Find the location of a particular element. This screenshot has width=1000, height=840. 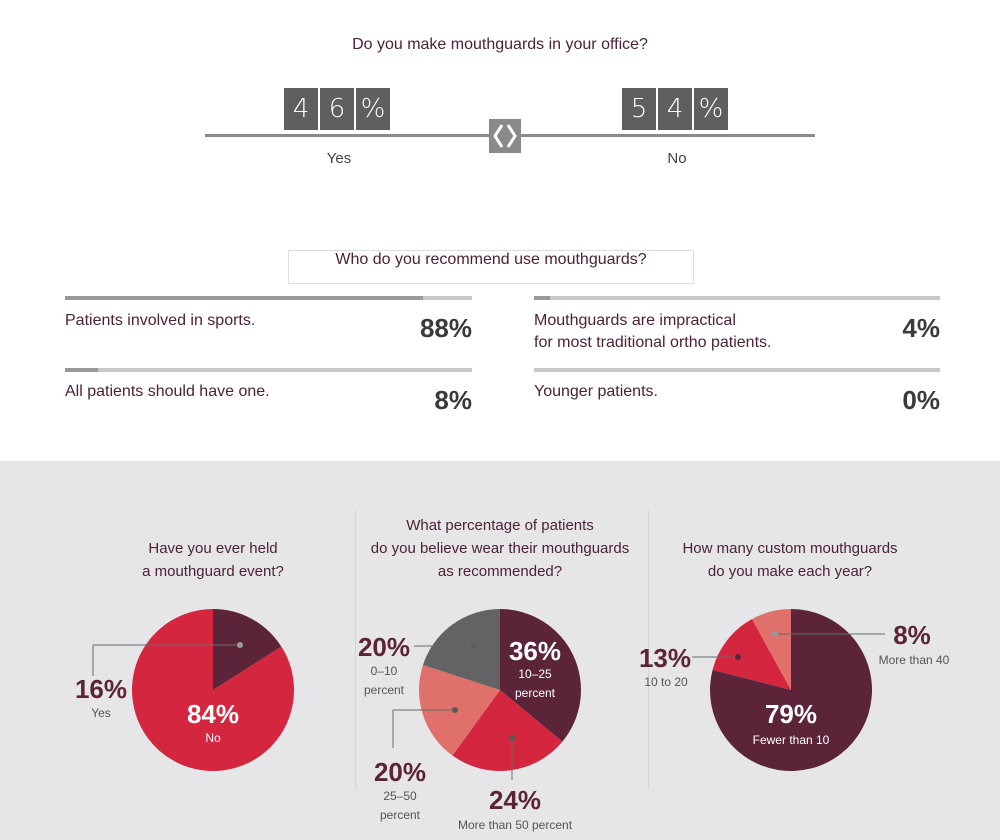

data-sublabel: 10–25 is located at coordinates (535, 674).